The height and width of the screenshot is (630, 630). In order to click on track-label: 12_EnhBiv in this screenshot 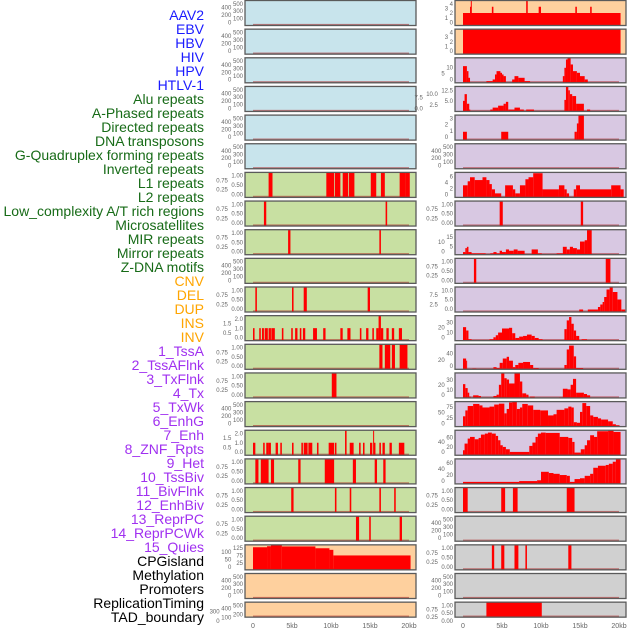, I will do `click(170, 505)`.